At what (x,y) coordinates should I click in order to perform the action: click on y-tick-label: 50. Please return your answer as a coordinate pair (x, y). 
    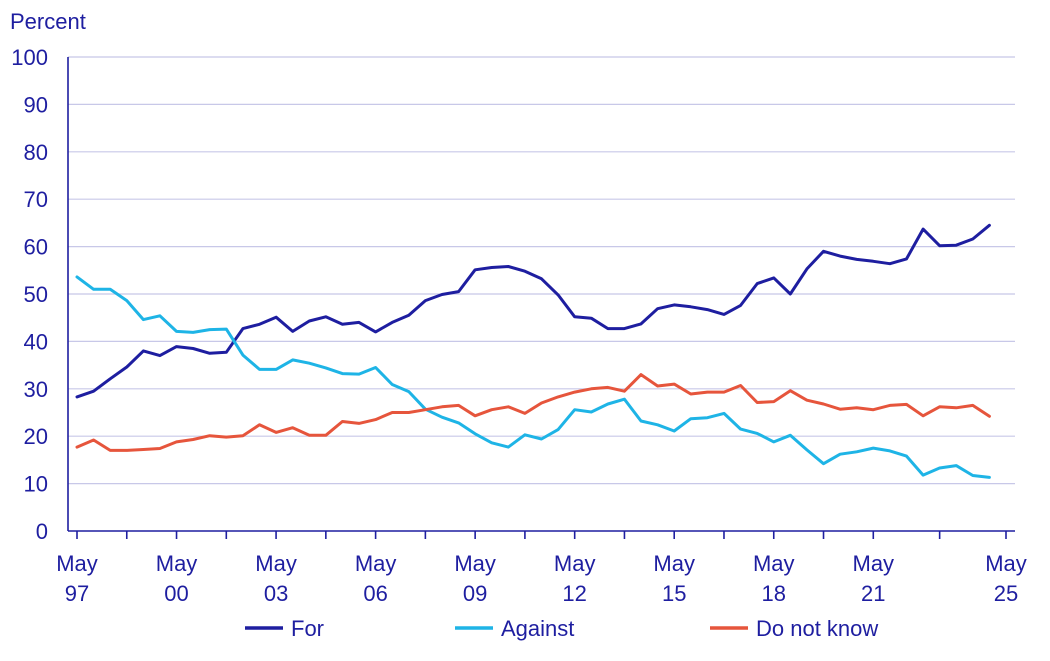
    Looking at the image, I should click on (36, 294).